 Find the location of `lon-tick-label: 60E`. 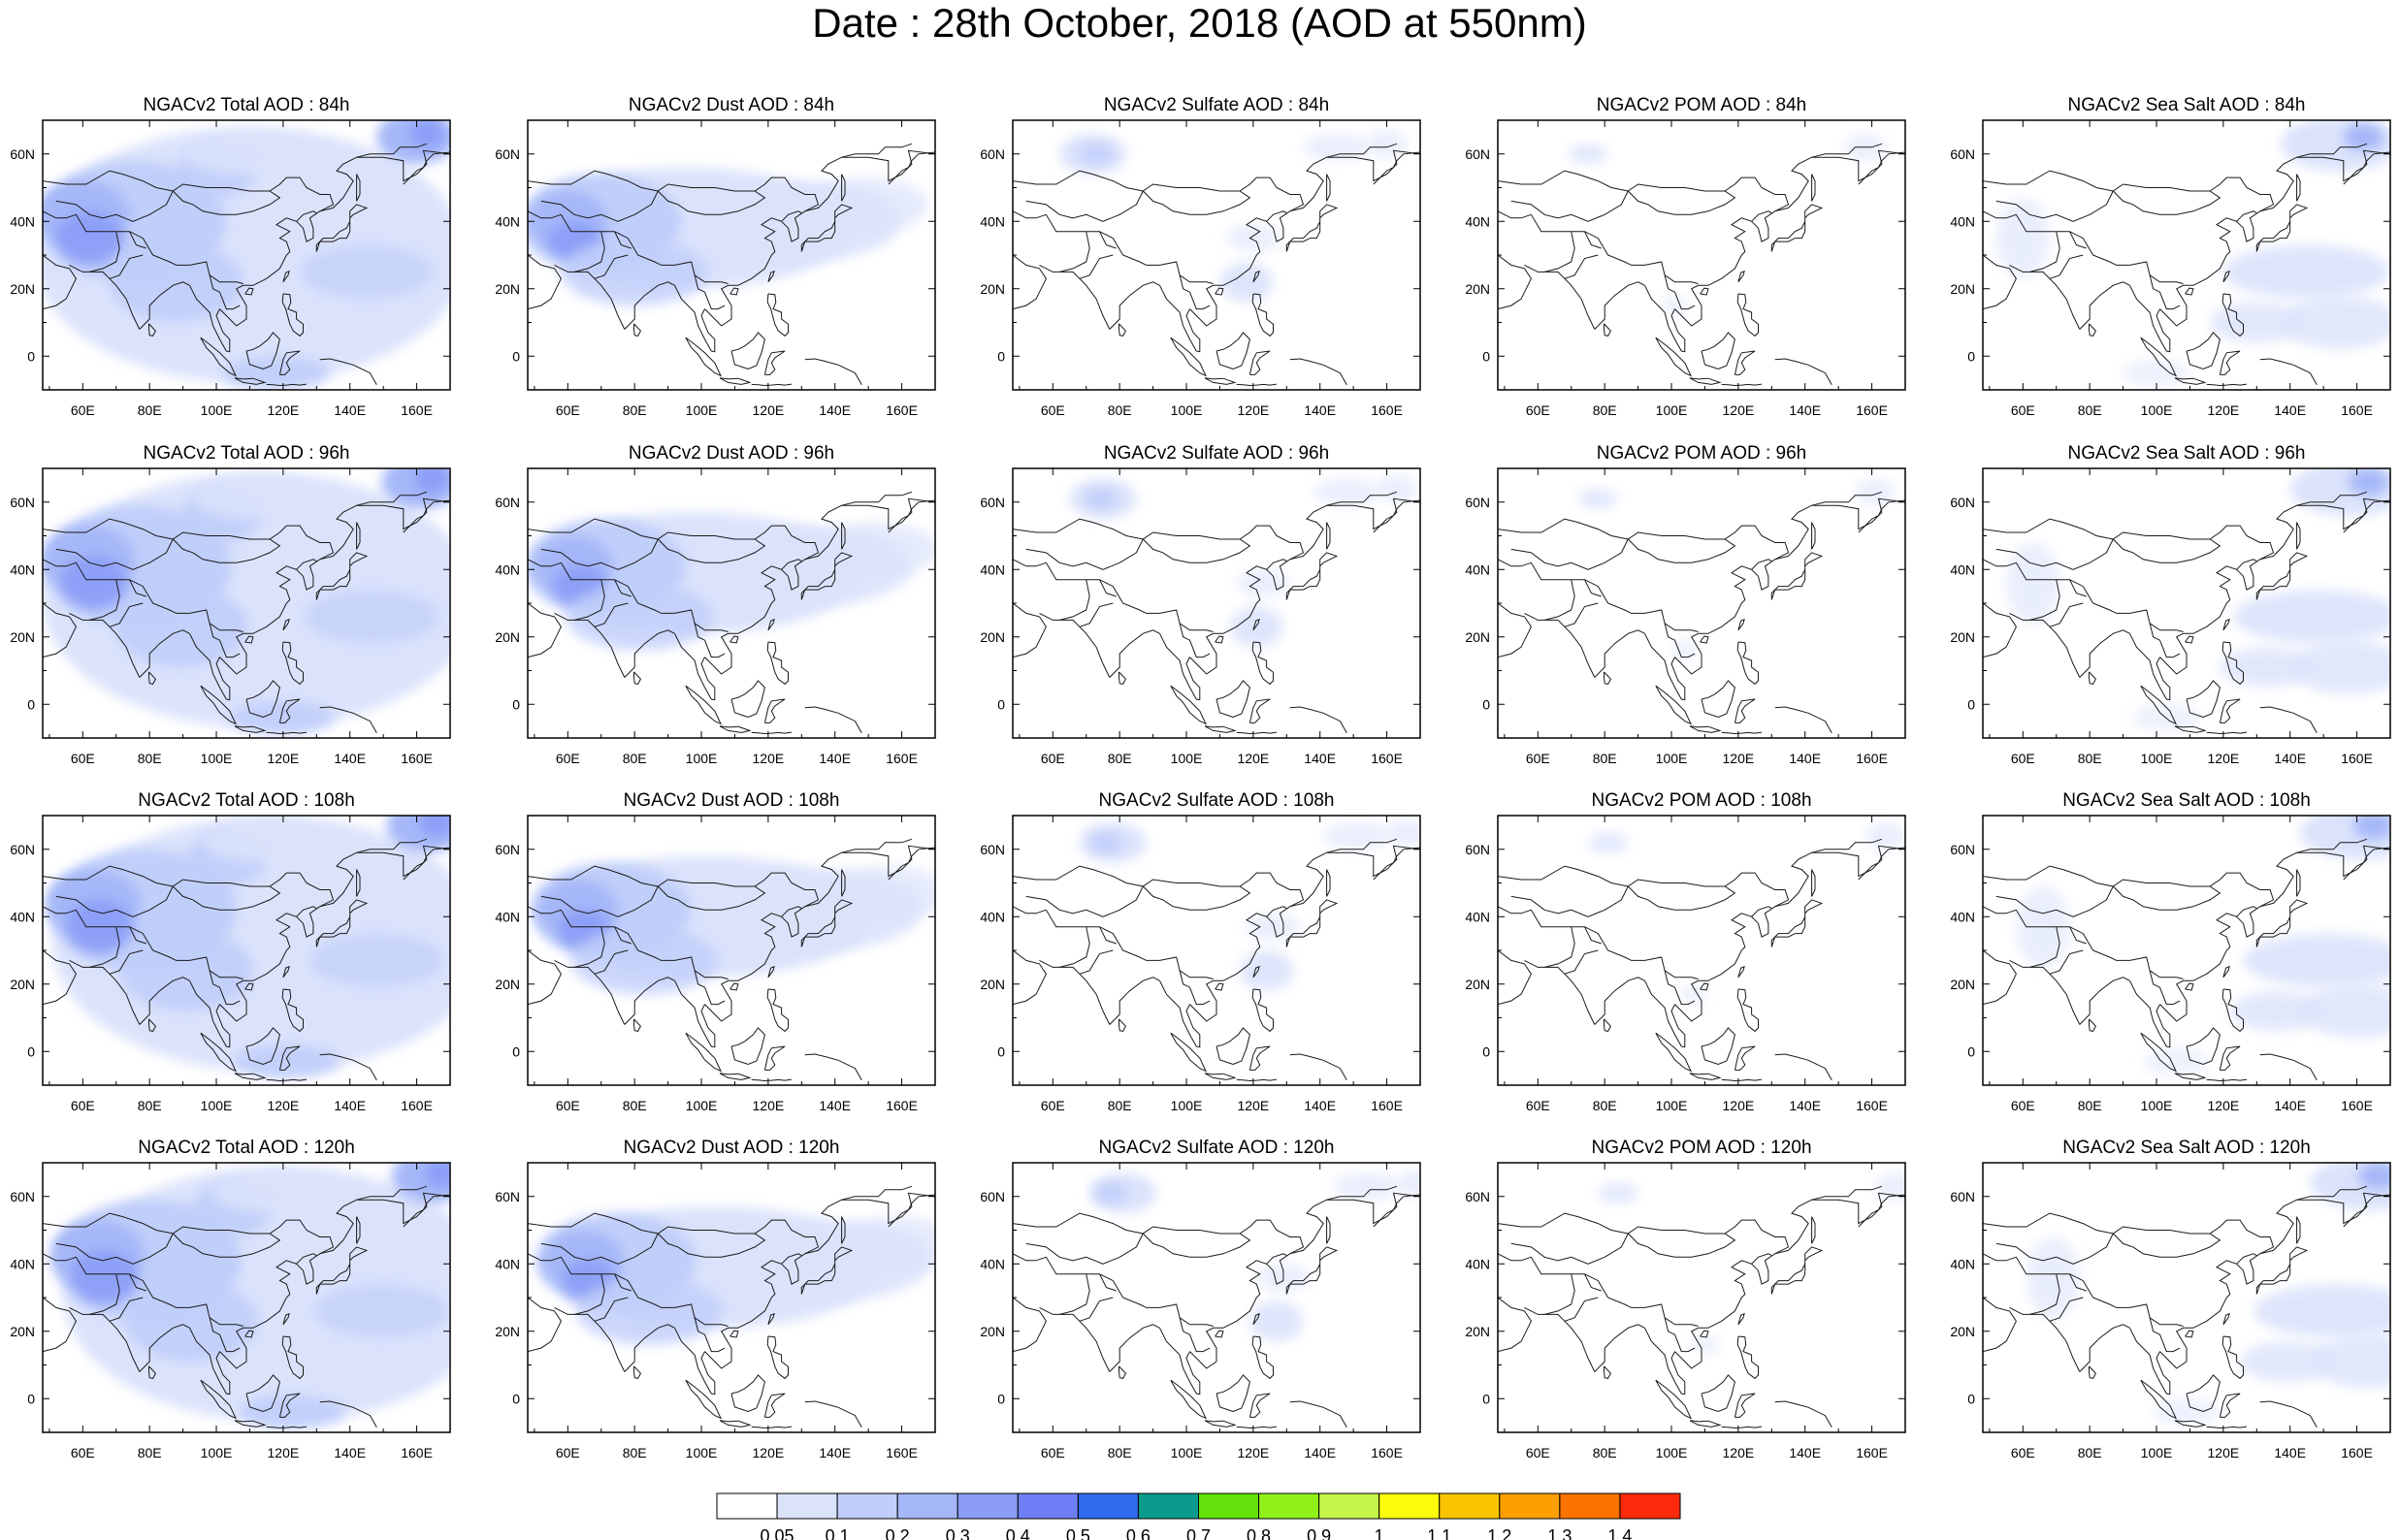

lon-tick-label: 60E is located at coordinates (1538, 759).